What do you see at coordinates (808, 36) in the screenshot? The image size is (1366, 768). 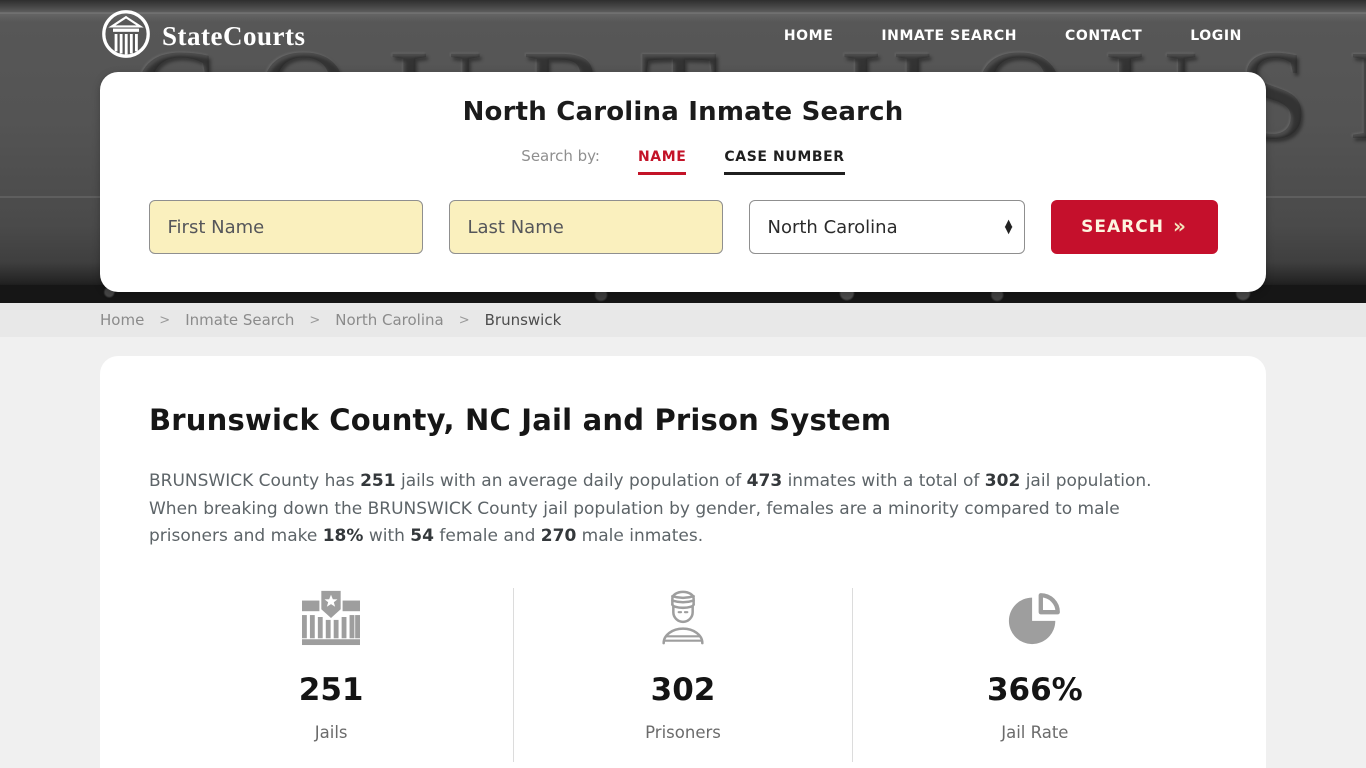 I see `nav-item-home: HOME` at bounding box center [808, 36].